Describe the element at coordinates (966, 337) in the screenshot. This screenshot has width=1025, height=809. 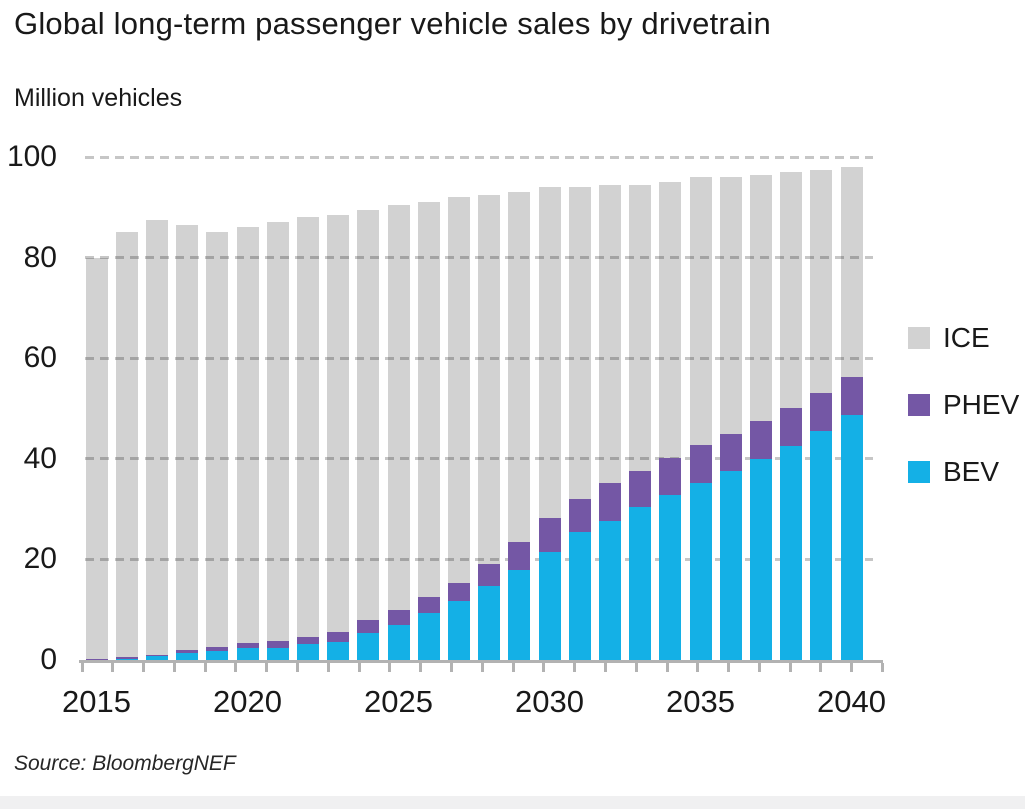
I see `legend-label-ice: ICE` at that location.